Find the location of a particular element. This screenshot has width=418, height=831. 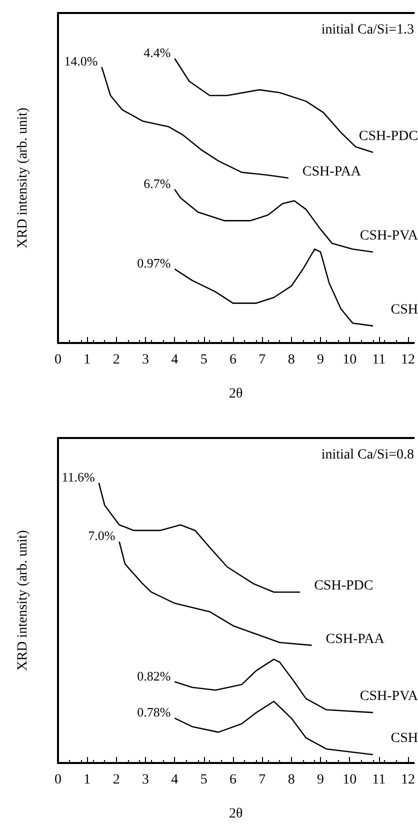

text: initial Ca/Si=1.3 is located at coordinates (367, 30).